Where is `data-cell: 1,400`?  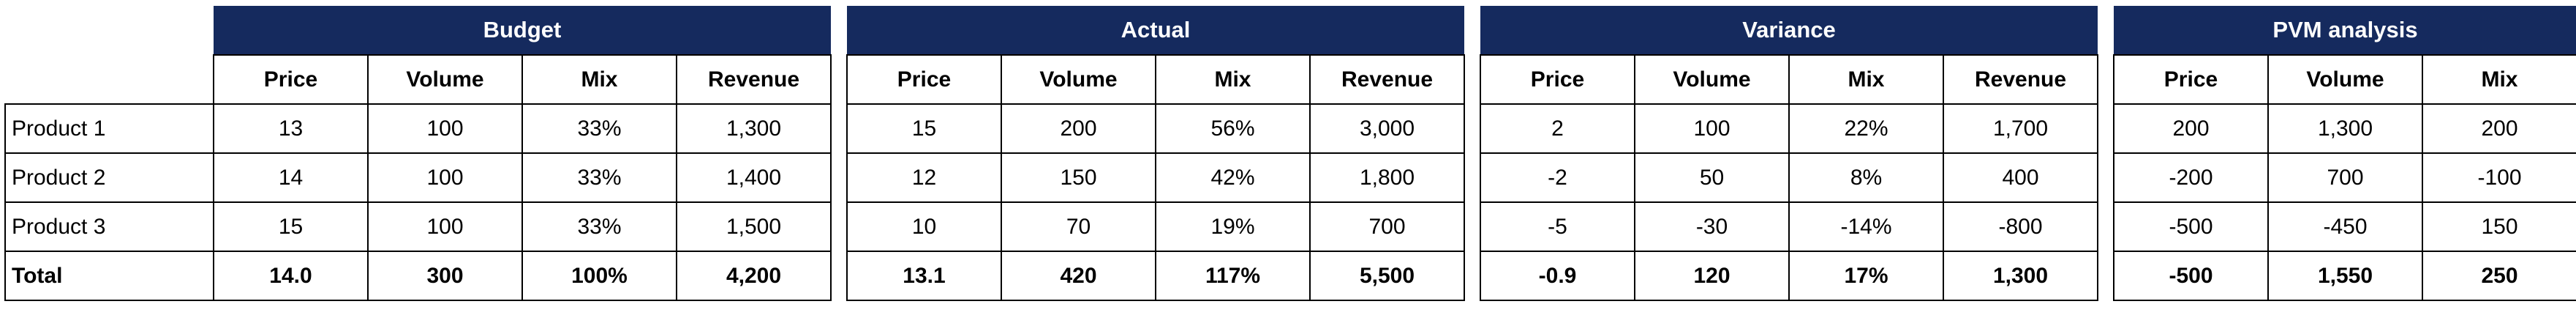 data-cell: 1,400 is located at coordinates (754, 177).